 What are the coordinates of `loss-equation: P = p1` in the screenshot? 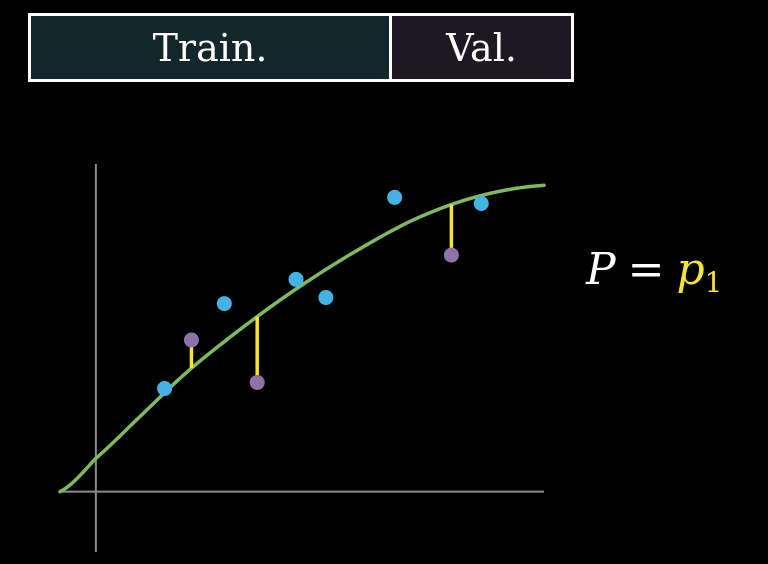 It's located at (654, 271).